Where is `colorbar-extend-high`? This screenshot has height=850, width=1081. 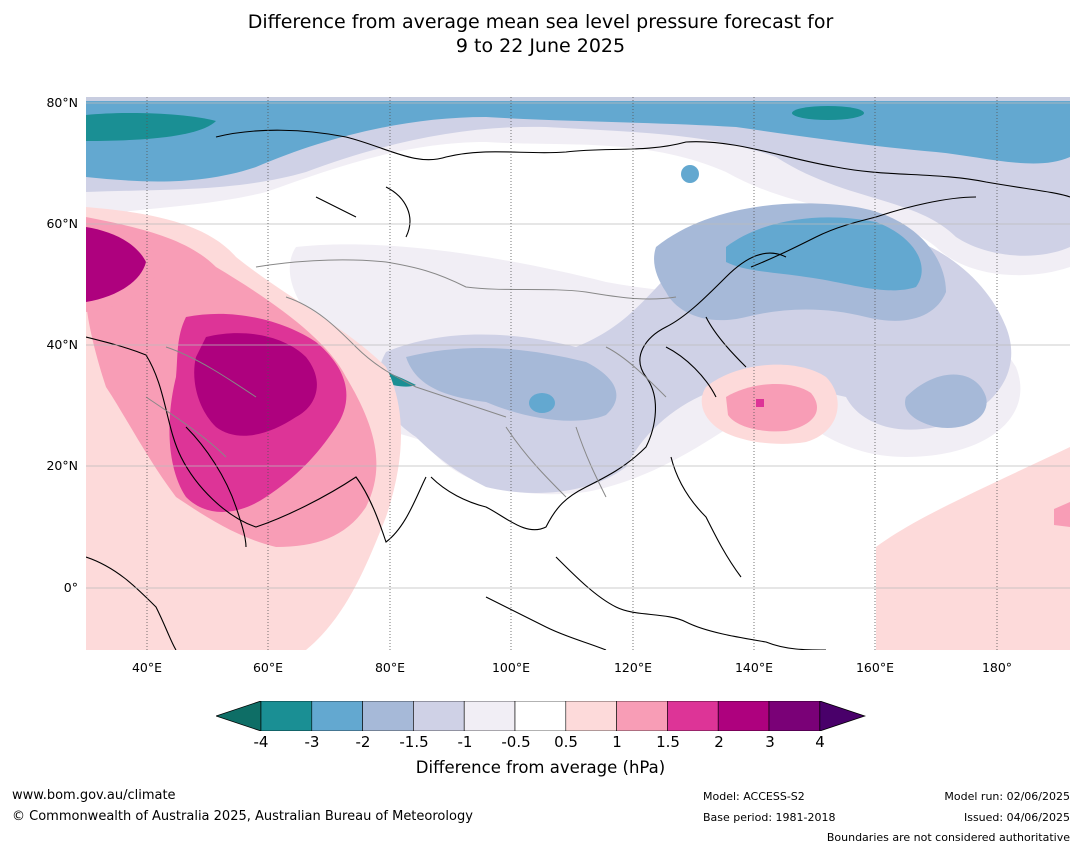 colorbar-extend-high is located at coordinates (843, 716).